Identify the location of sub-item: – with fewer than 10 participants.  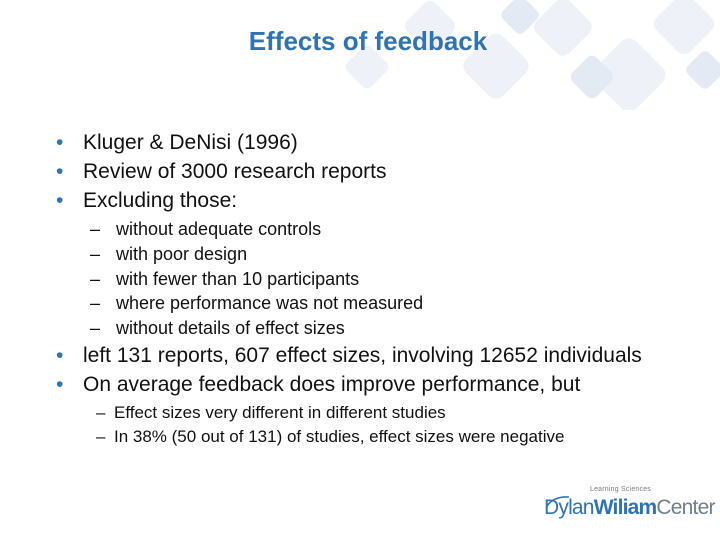
(376, 279).